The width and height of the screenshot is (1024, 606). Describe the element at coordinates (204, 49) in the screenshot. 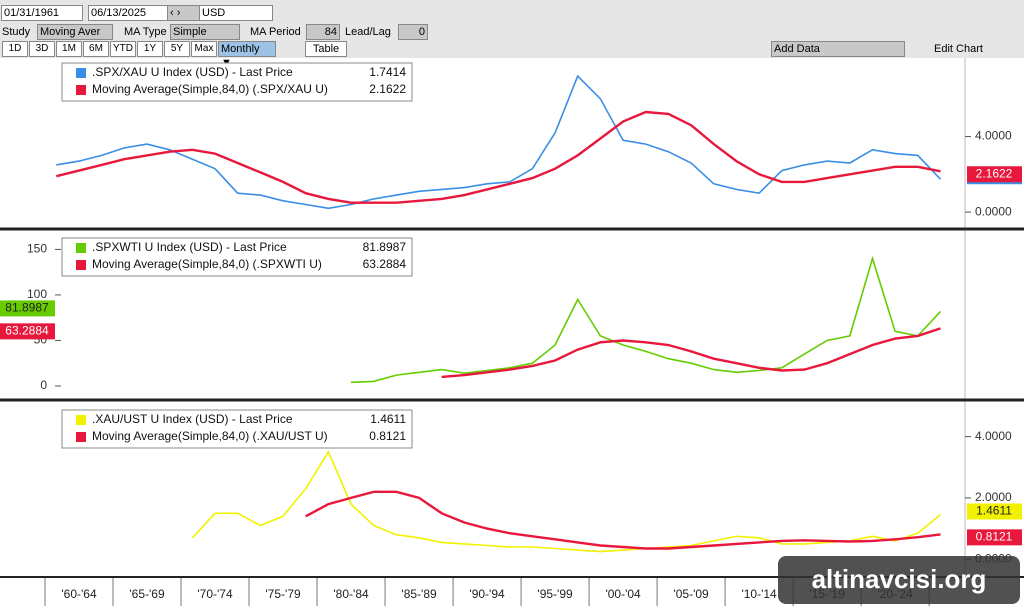

I see `range-button: Max` at that location.